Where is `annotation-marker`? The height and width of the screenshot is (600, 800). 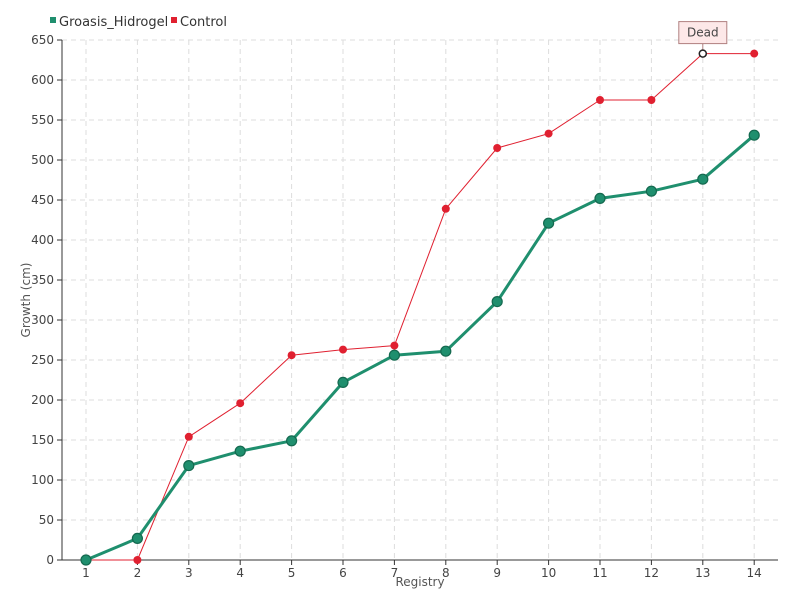 annotation-marker is located at coordinates (703, 53).